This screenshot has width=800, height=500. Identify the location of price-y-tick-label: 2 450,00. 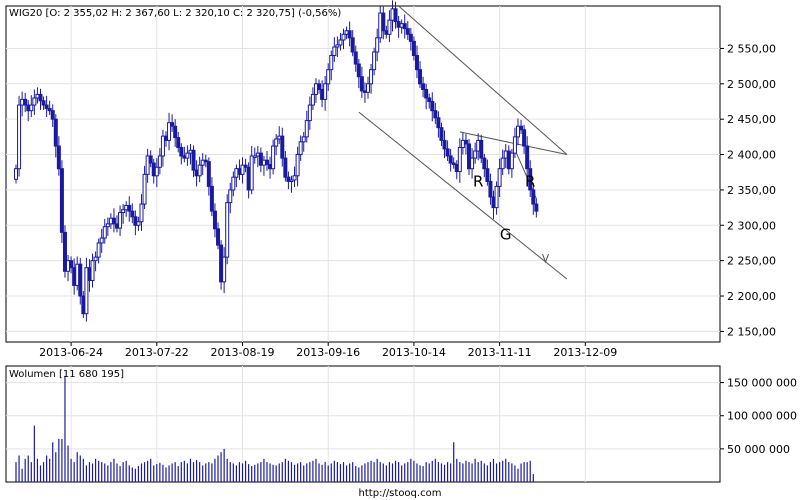
(751, 119).